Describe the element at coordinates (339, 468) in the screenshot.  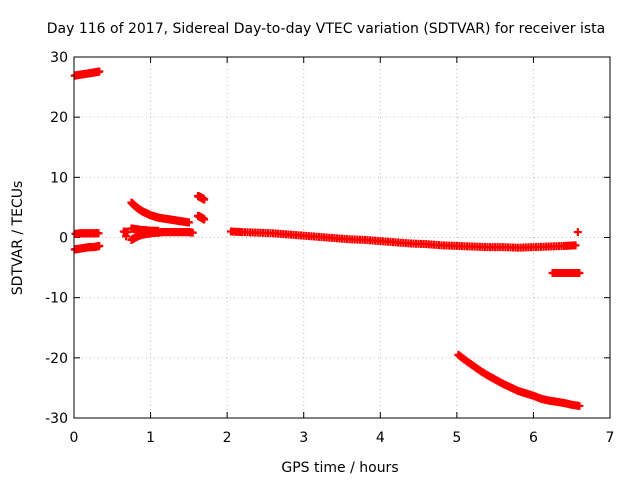
I see `x-axis-label: GPS time / hours` at that location.